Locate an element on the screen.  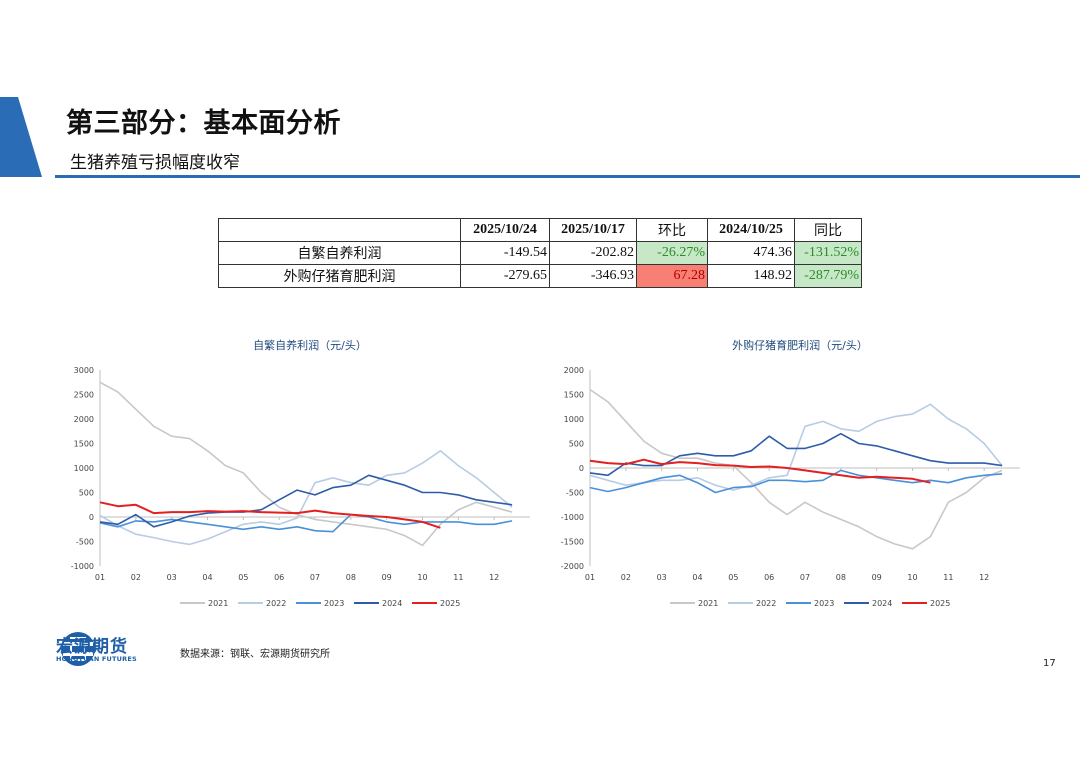
page-title: 第三部分：基本面分析 is located at coordinates (203, 123).